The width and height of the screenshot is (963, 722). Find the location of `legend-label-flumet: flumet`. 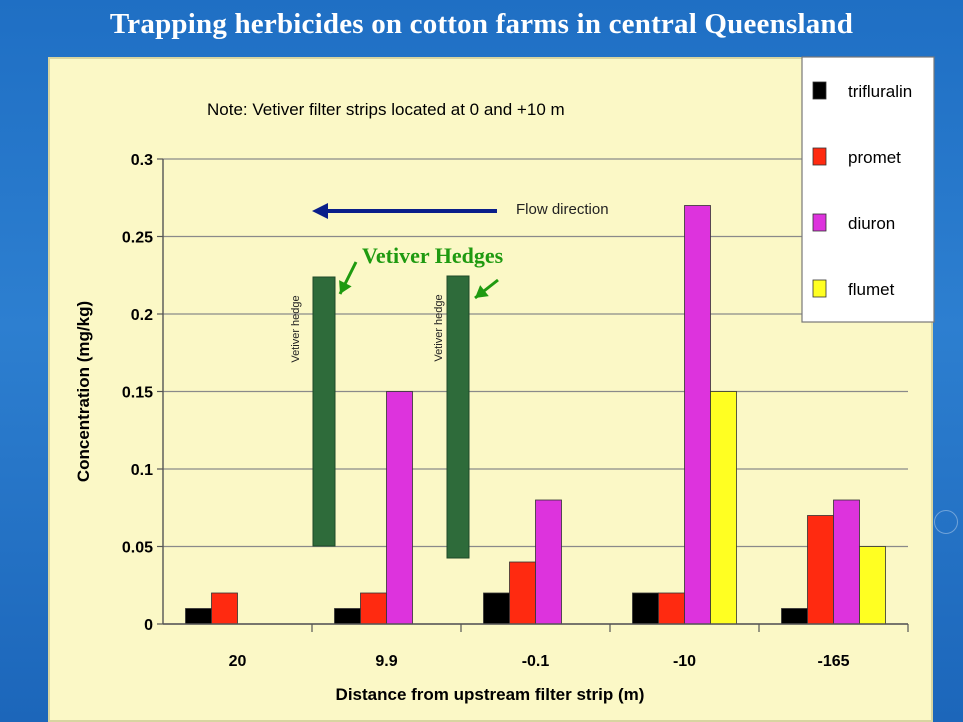

legend-label-flumet: flumet is located at coordinates (871, 289).